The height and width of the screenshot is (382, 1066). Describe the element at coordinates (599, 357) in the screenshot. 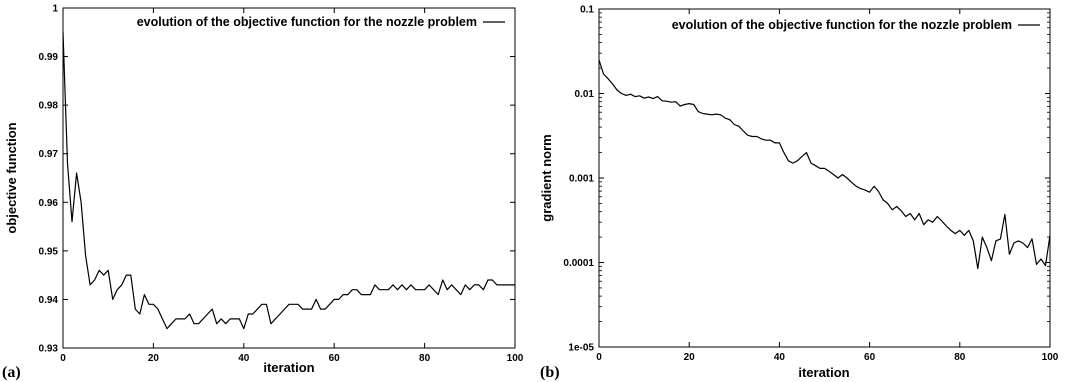

I see `x-tick-label-b: 0` at that location.